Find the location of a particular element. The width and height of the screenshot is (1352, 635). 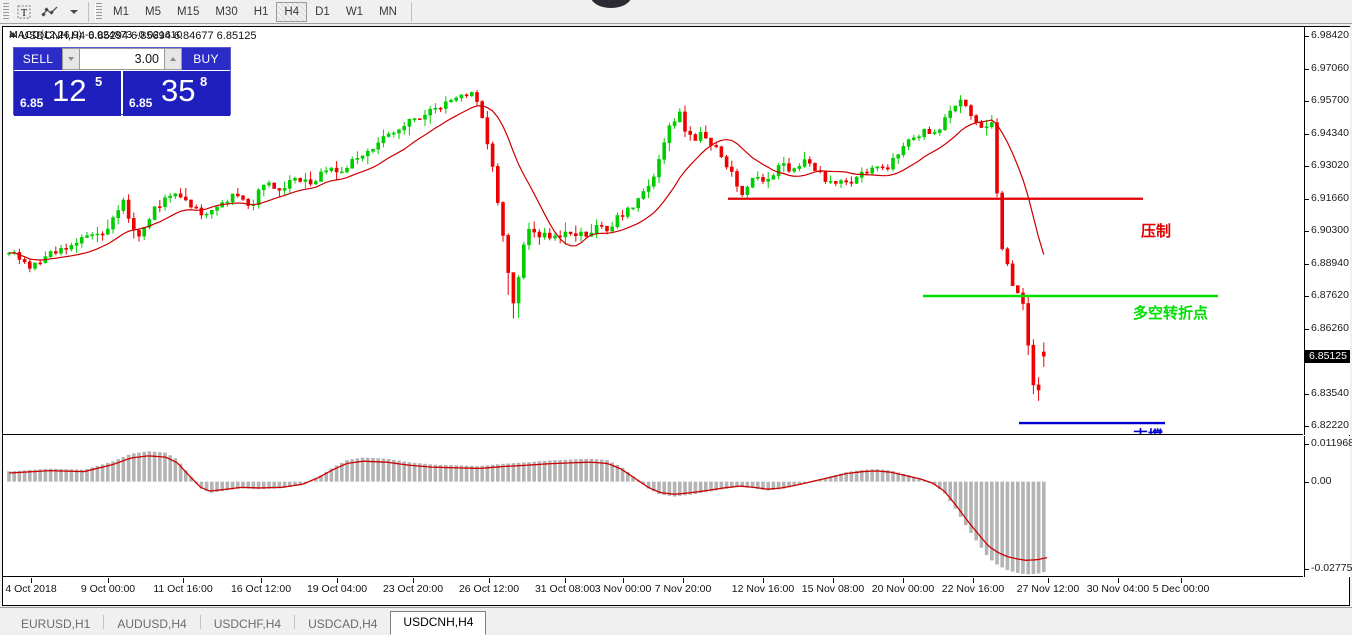

chart-tab-eurusd-h1: EURUSD,H1 is located at coordinates (56, 624).